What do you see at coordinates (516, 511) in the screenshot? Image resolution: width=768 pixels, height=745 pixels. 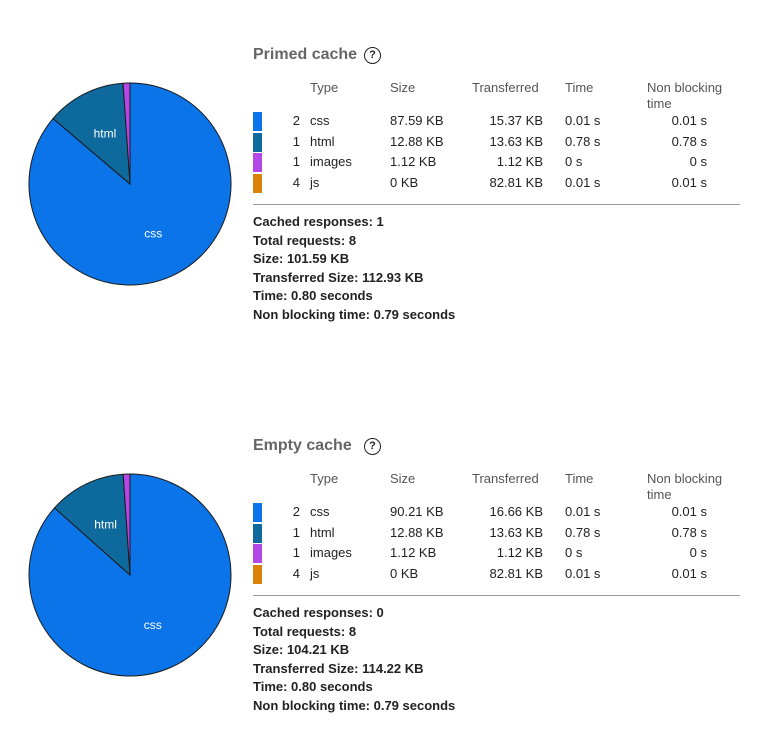 I see `transferred: 16.66 KB` at bounding box center [516, 511].